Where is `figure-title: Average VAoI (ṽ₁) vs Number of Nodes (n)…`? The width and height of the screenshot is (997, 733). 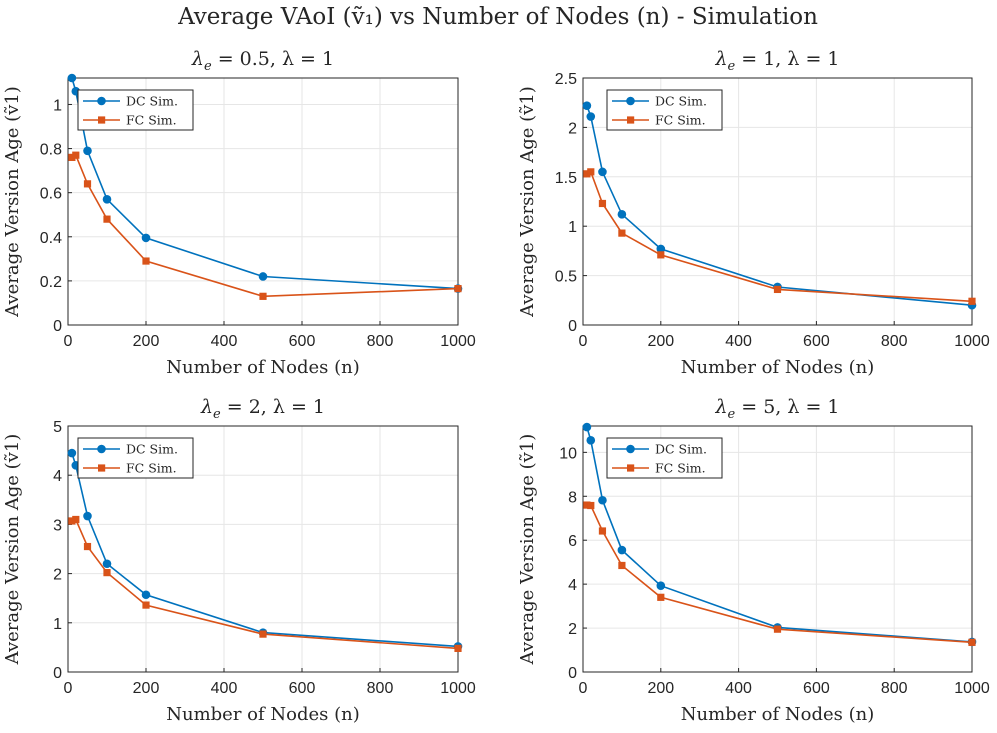
figure-title: Average VAoI (ṽ₁) vs Number of Nodes (n)… is located at coordinates (497, 17).